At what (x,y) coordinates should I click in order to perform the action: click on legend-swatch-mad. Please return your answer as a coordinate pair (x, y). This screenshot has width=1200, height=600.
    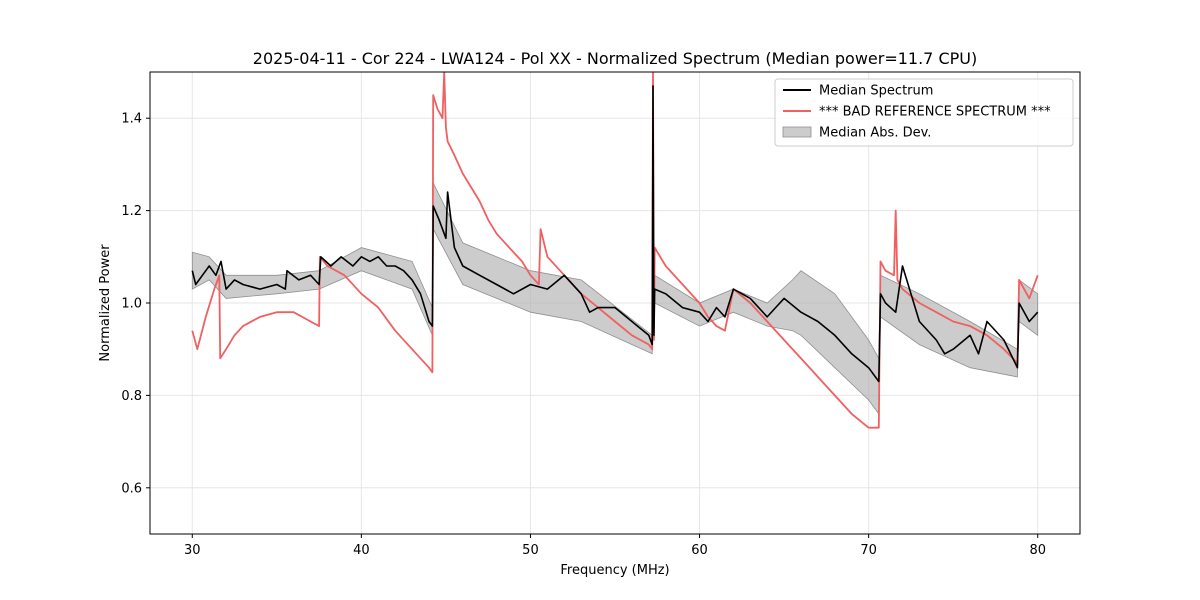
    Looking at the image, I should click on (797, 132).